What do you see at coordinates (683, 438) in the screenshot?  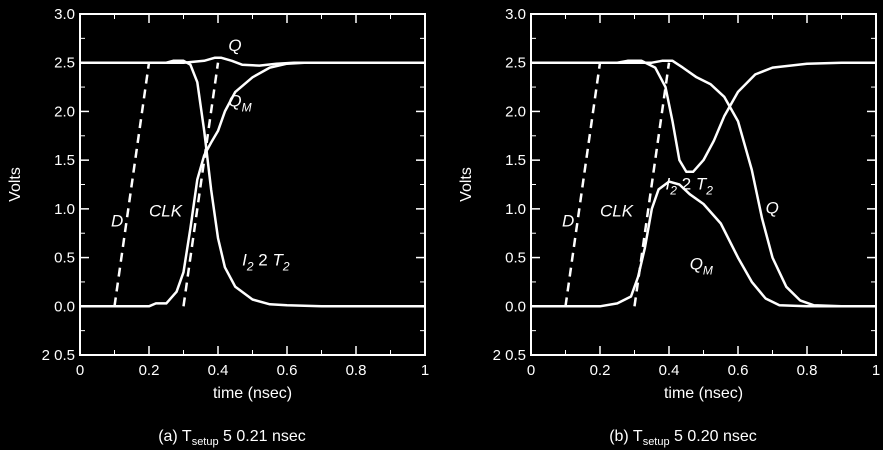 I see `panel-caption: (b) Tsetup 5 0.20 nsec` at bounding box center [683, 438].